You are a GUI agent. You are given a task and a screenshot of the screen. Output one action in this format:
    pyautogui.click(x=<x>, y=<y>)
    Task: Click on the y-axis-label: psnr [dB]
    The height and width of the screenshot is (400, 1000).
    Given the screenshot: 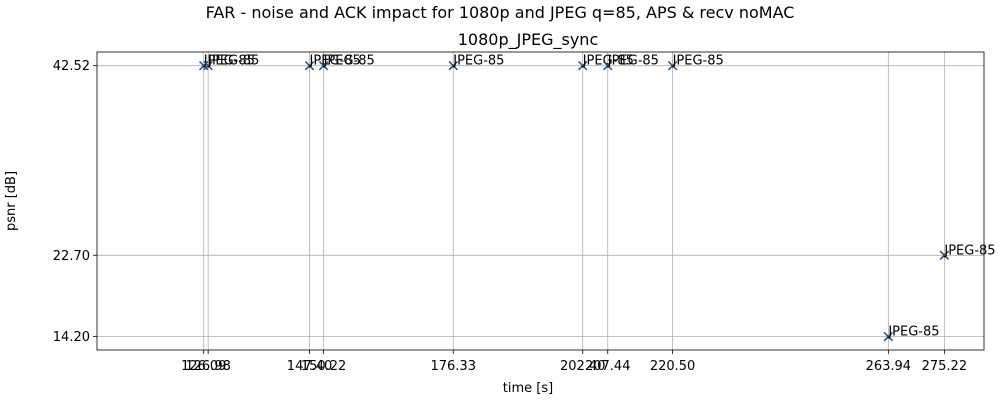 What is the action you would take?
    pyautogui.click(x=11, y=201)
    